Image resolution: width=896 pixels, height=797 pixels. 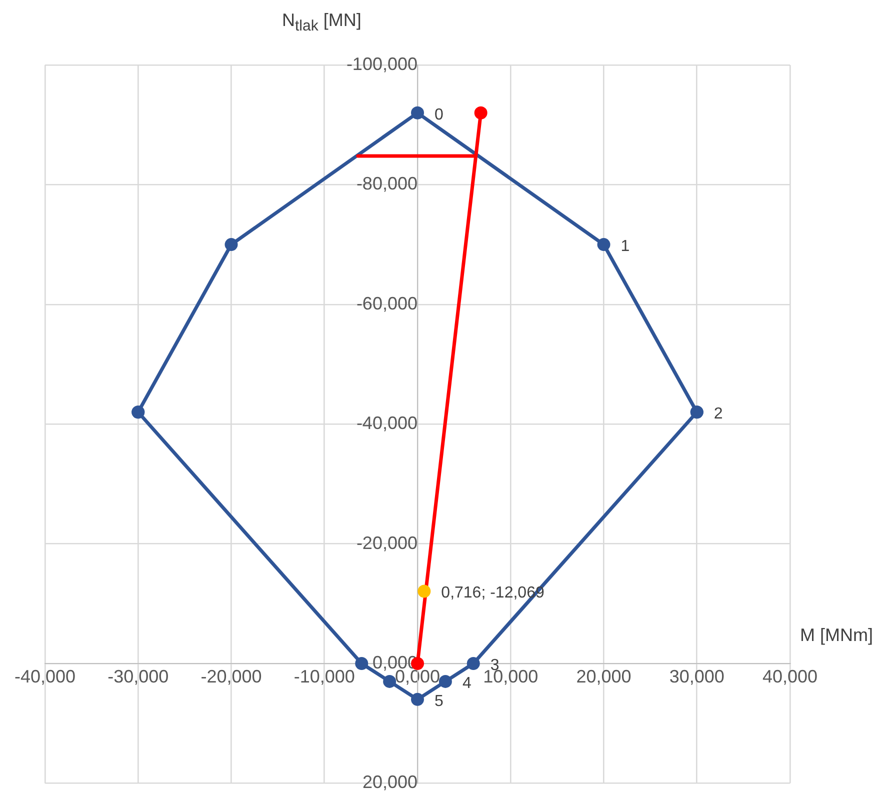 What do you see at coordinates (231, 676) in the screenshot?
I see `x-tick-label: -20,000` at bounding box center [231, 676].